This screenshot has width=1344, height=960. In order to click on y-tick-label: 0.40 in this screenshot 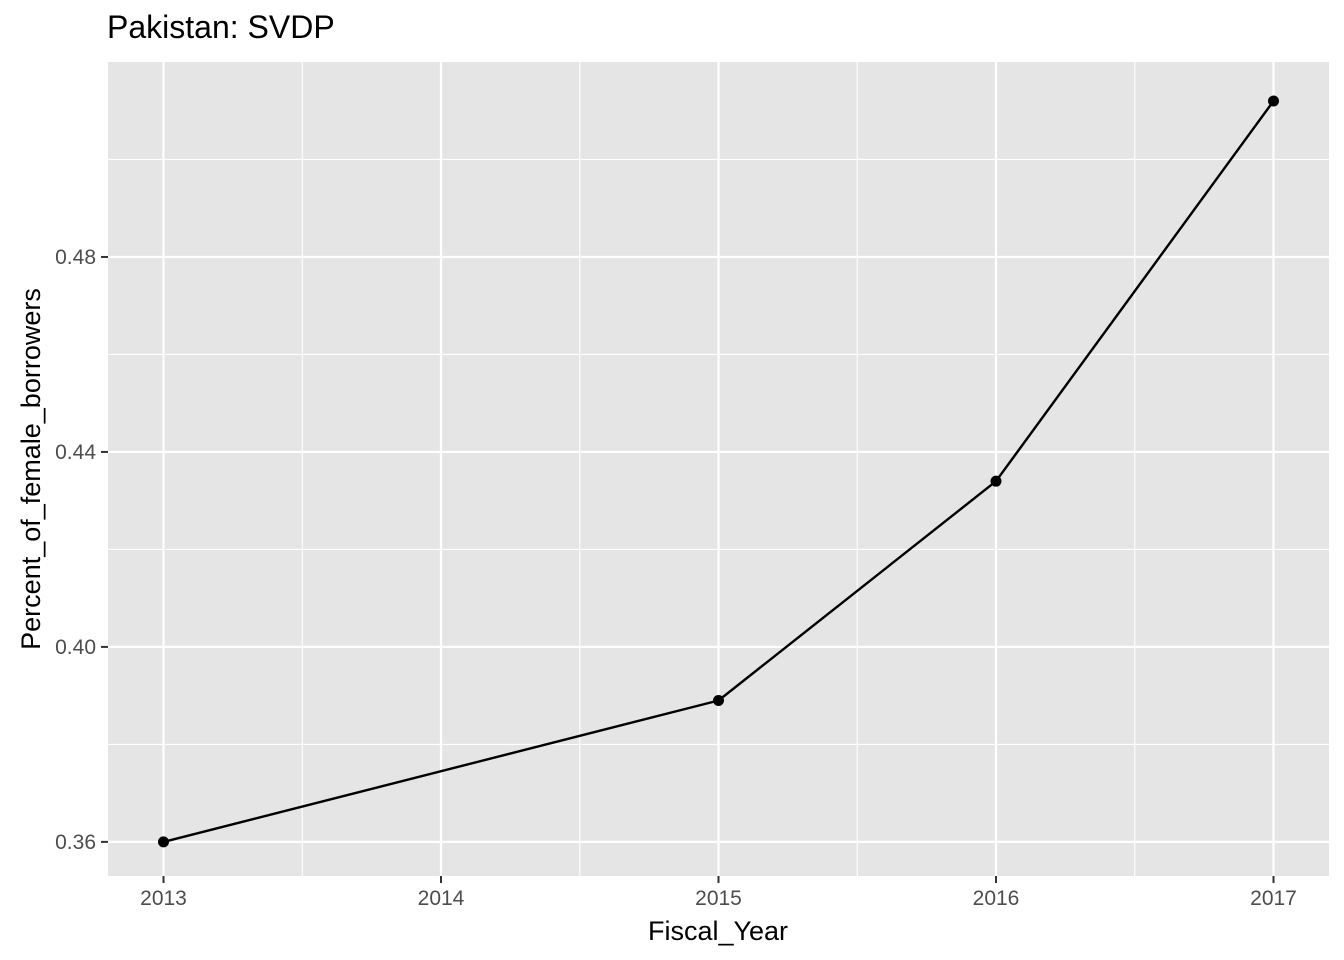, I will do `click(75, 647)`.